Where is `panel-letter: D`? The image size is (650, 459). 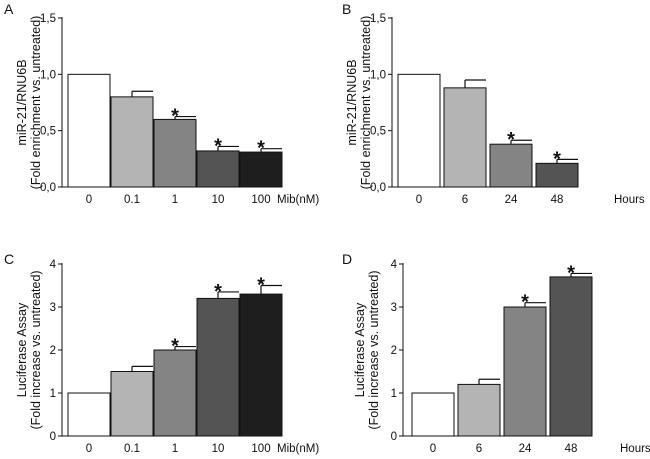 panel-letter: D is located at coordinates (347, 259).